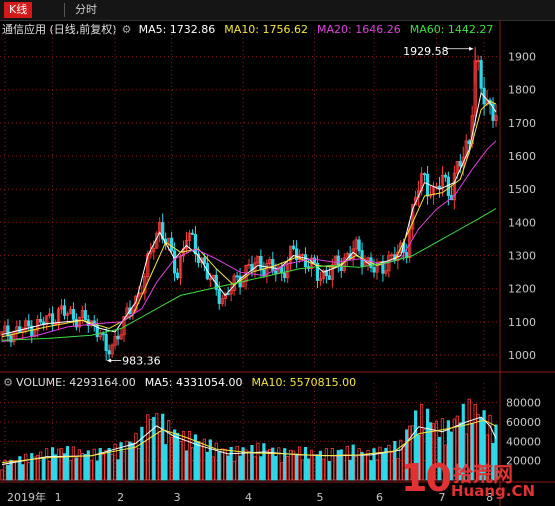 This screenshot has width=555, height=506. I want to click on tab-intraday: 分时, so click(86, 9).